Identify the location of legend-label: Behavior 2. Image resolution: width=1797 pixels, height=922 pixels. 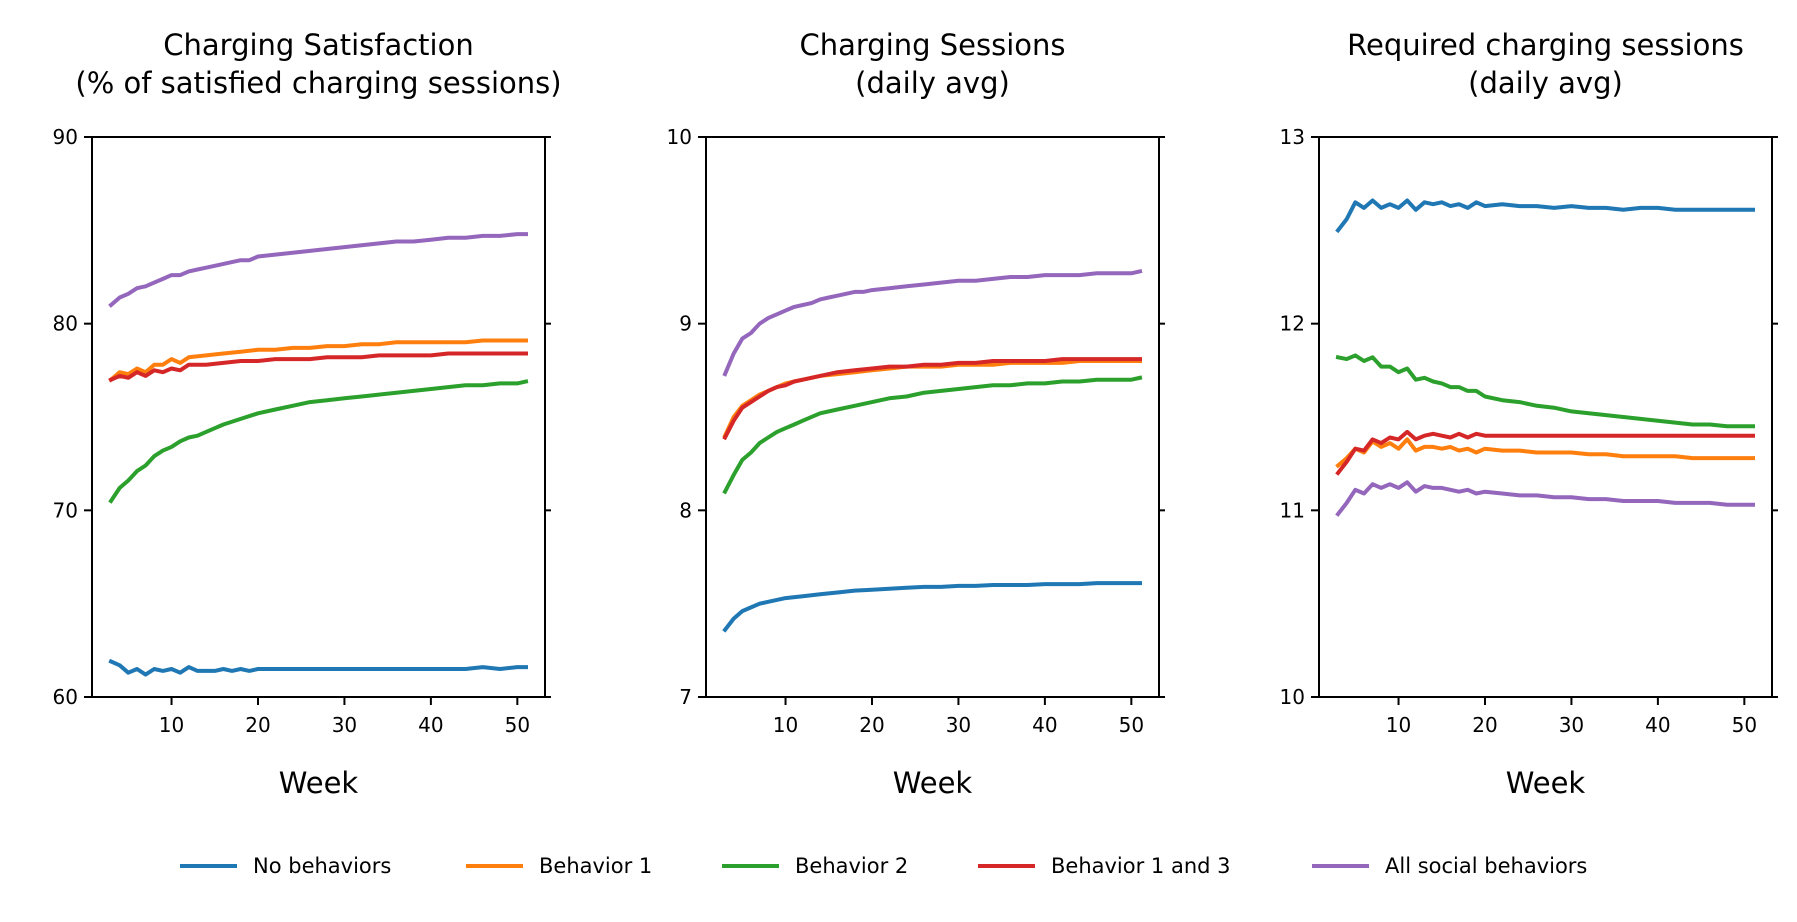
(851, 866).